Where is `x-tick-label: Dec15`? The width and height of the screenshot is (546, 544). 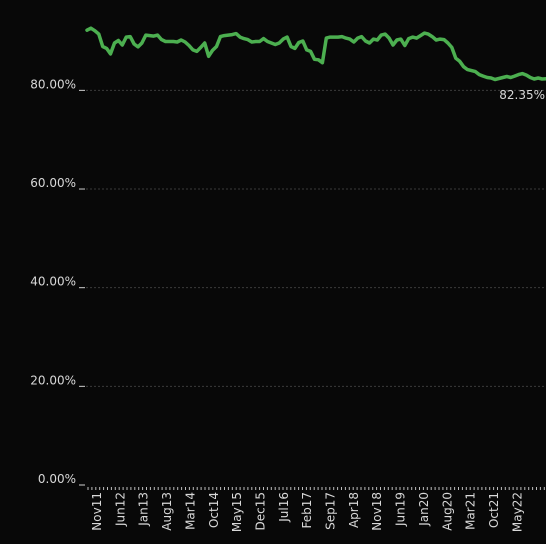 x-tick-label: Dec15 is located at coordinates (260, 511).